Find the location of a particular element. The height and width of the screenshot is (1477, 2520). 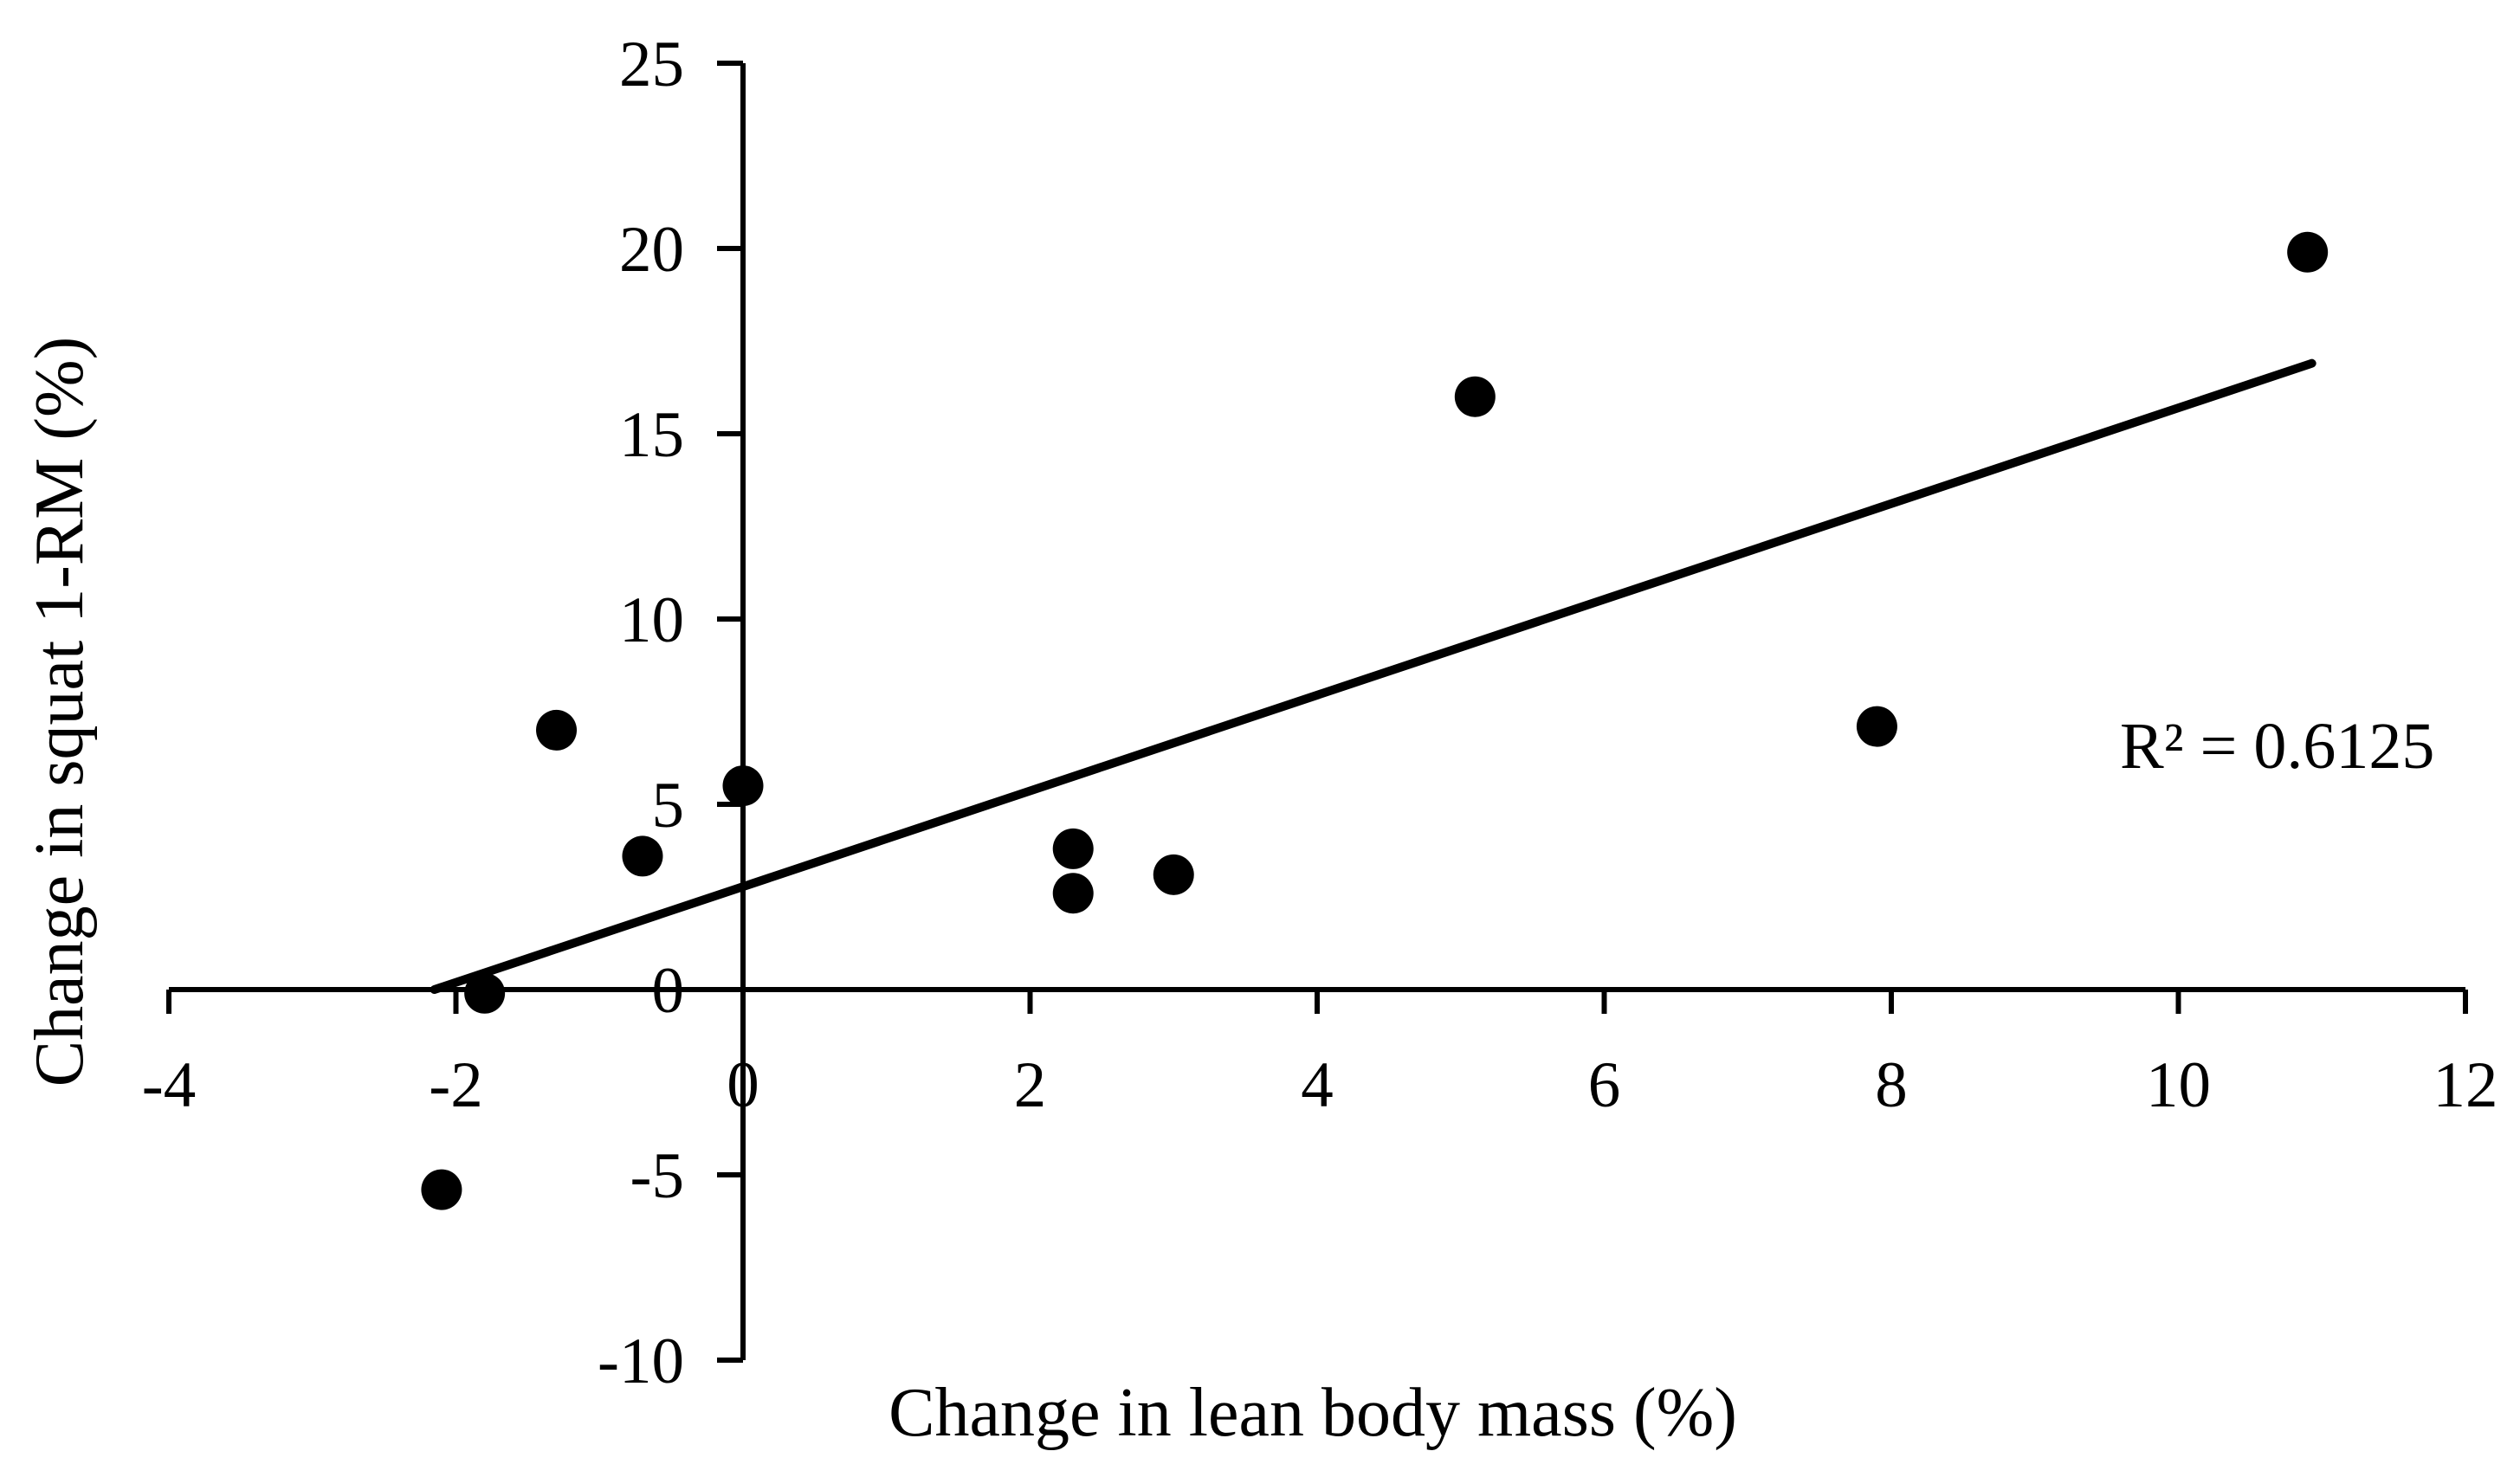

x-tick-label: 4 is located at coordinates (1317, 1085).